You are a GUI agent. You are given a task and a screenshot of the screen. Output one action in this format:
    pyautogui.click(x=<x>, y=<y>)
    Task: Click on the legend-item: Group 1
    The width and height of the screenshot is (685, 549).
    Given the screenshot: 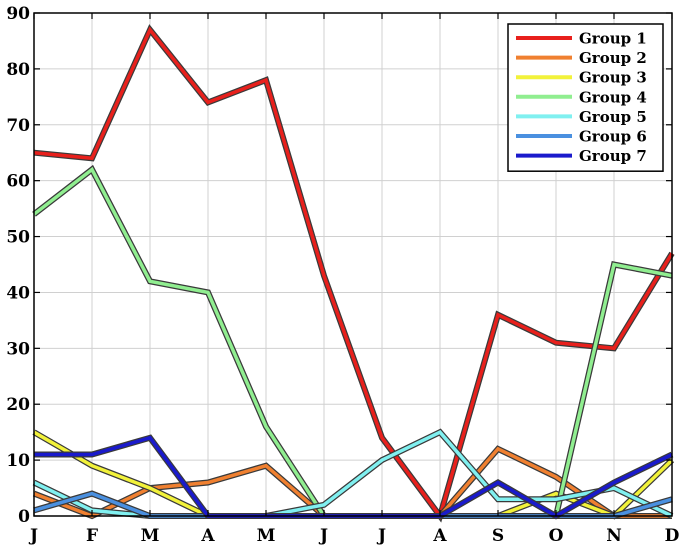 What is the action you would take?
    pyautogui.click(x=581, y=39)
    